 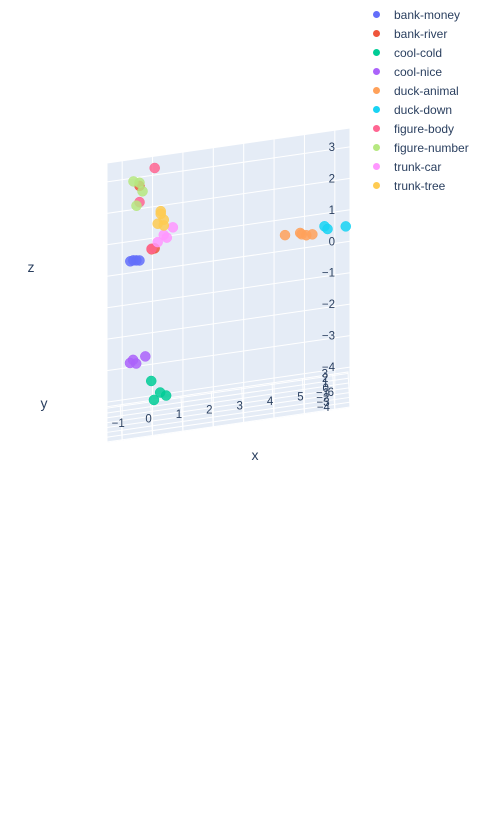 What do you see at coordinates (179, 415) in the screenshot?
I see `x-tick-label: 1` at bounding box center [179, 415].